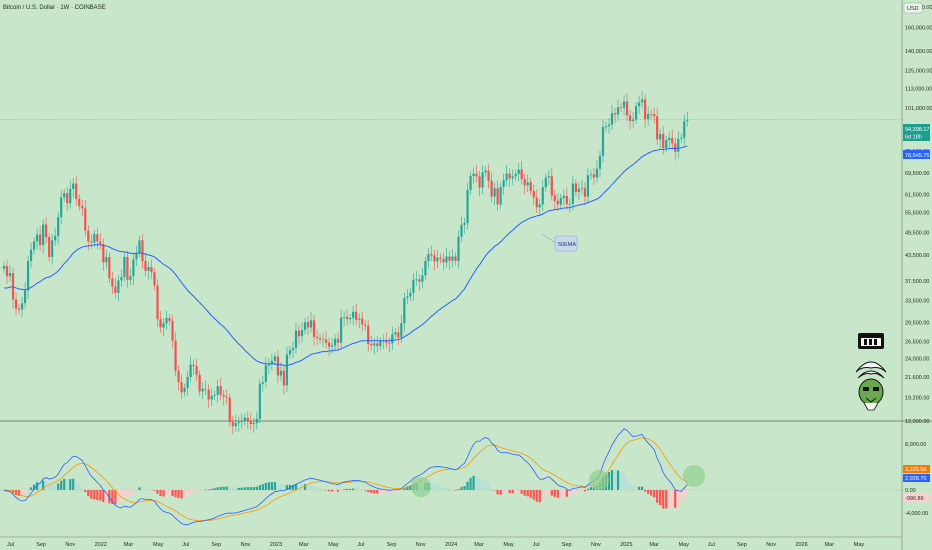 This screenshot has height=550, width=932. Describe the element at coordinates (54, 8) in the screenshot. I see `chart-title: Bitcoin / U.S. Dollar · 1W · COINBASE` at that location.